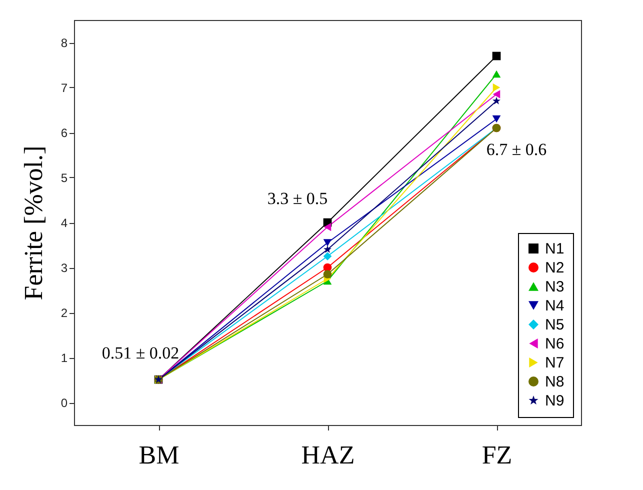 The width and height of the screenshot is (643, 490). What do you see at coordinates (33, 223) in the screenshot?
I see `y-axis-title: Ferrite [%vol.]` at bounding box center [33, 223].